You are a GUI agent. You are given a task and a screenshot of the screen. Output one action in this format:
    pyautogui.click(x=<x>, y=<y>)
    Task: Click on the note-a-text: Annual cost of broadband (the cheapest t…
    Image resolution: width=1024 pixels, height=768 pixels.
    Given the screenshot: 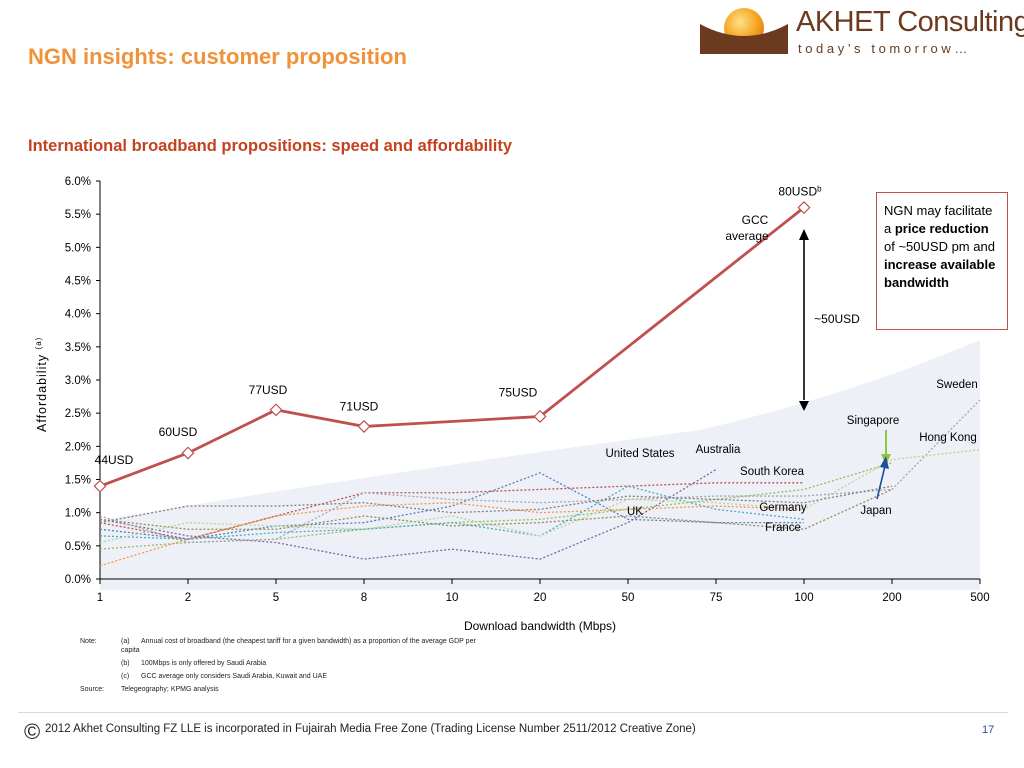 What is the action you would take?
    pyautogui.click(x=308, y=641)
    